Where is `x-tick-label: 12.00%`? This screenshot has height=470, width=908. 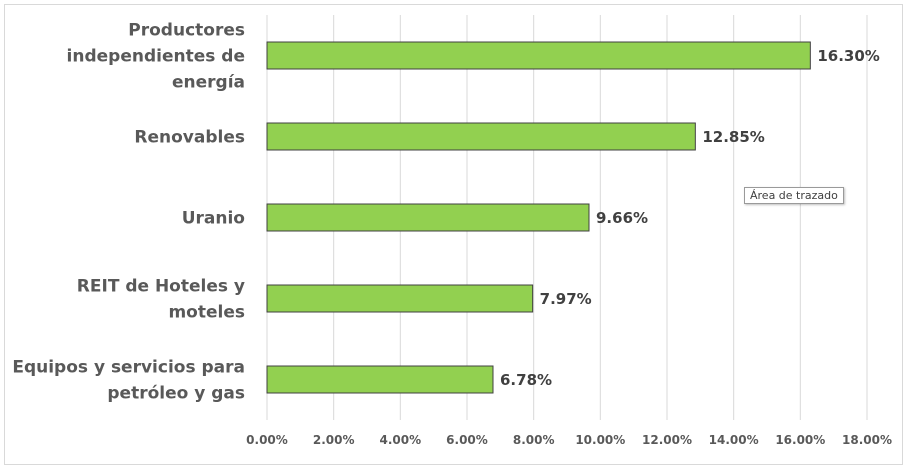 x-tick-label: 12.00% is located at coordinates (667, 440).